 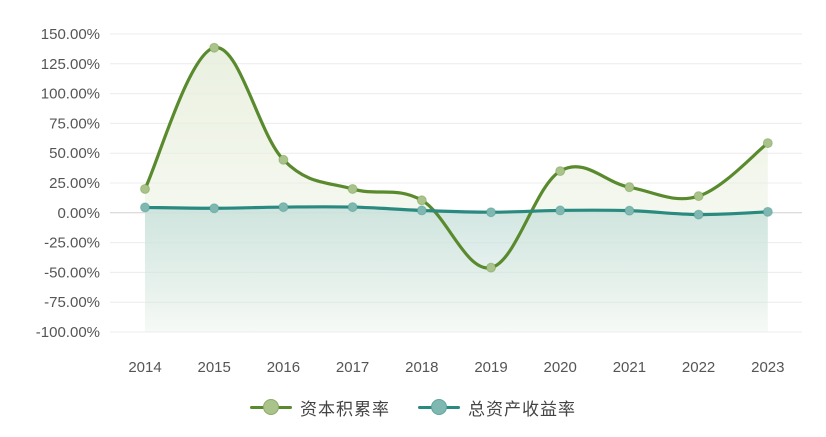 What do you see at coordinates (767, 367) in the screenshot?
I see `x-tick-label: 2023` at bounding box center [767, 367].